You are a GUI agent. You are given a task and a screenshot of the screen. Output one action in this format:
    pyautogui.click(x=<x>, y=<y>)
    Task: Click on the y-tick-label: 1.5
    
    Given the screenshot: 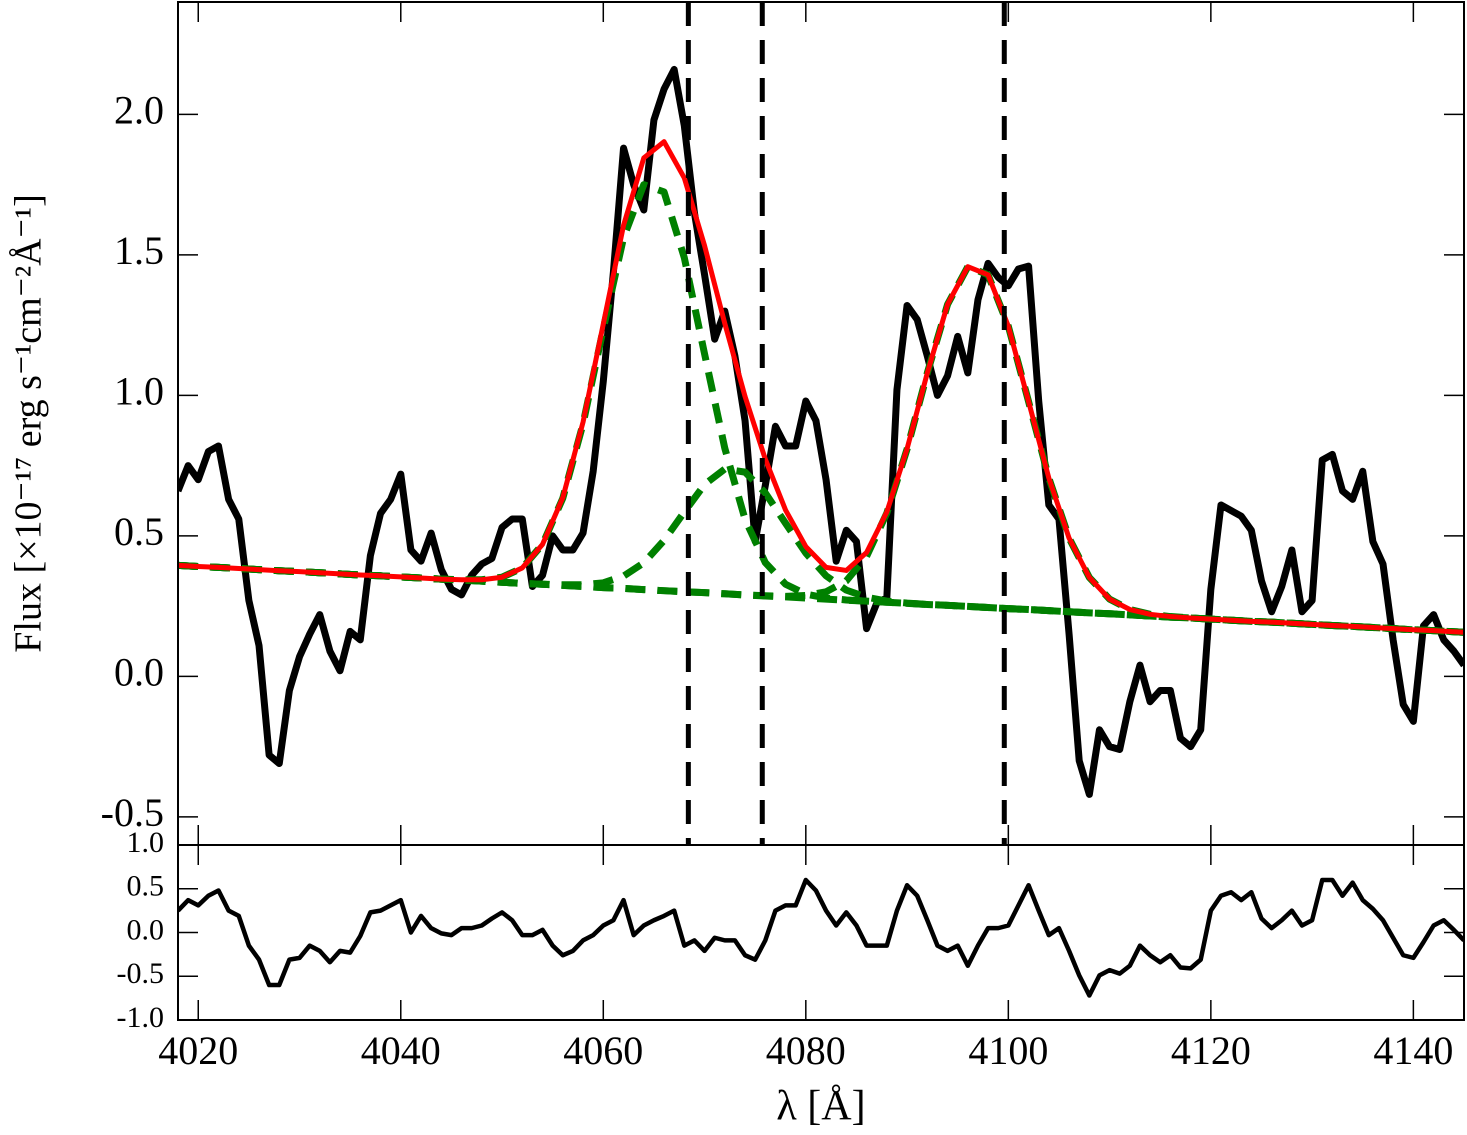 What is the action you would take?
    pyautogui.click(x=139, y=250)
    